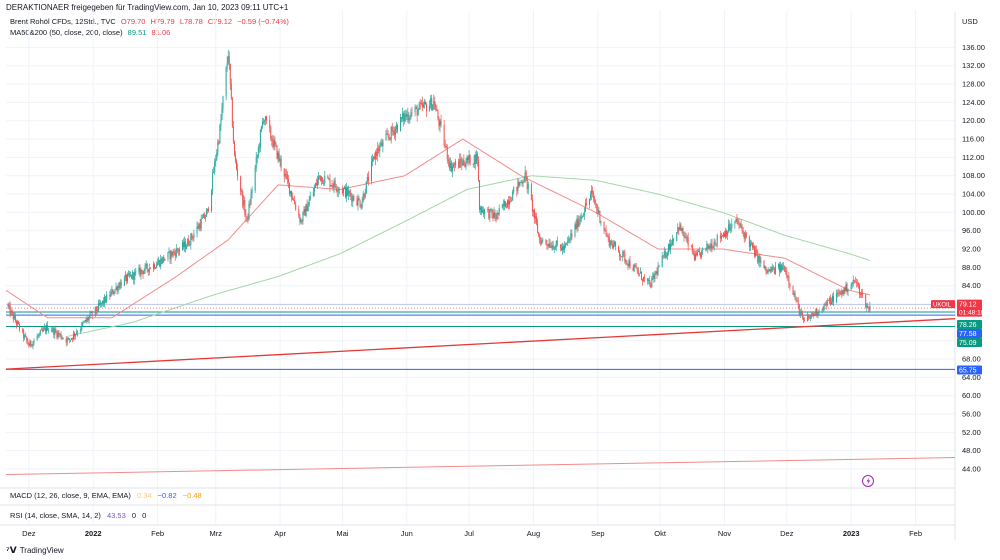 This screenshot has height=560, width=1000. What do you see at coordinates (80, 515) in the screenshot?
I see `rsi-legend: RSI (14, close, SMA, 14, 2) 43.53 0 0` at bounding box center [80, 515].